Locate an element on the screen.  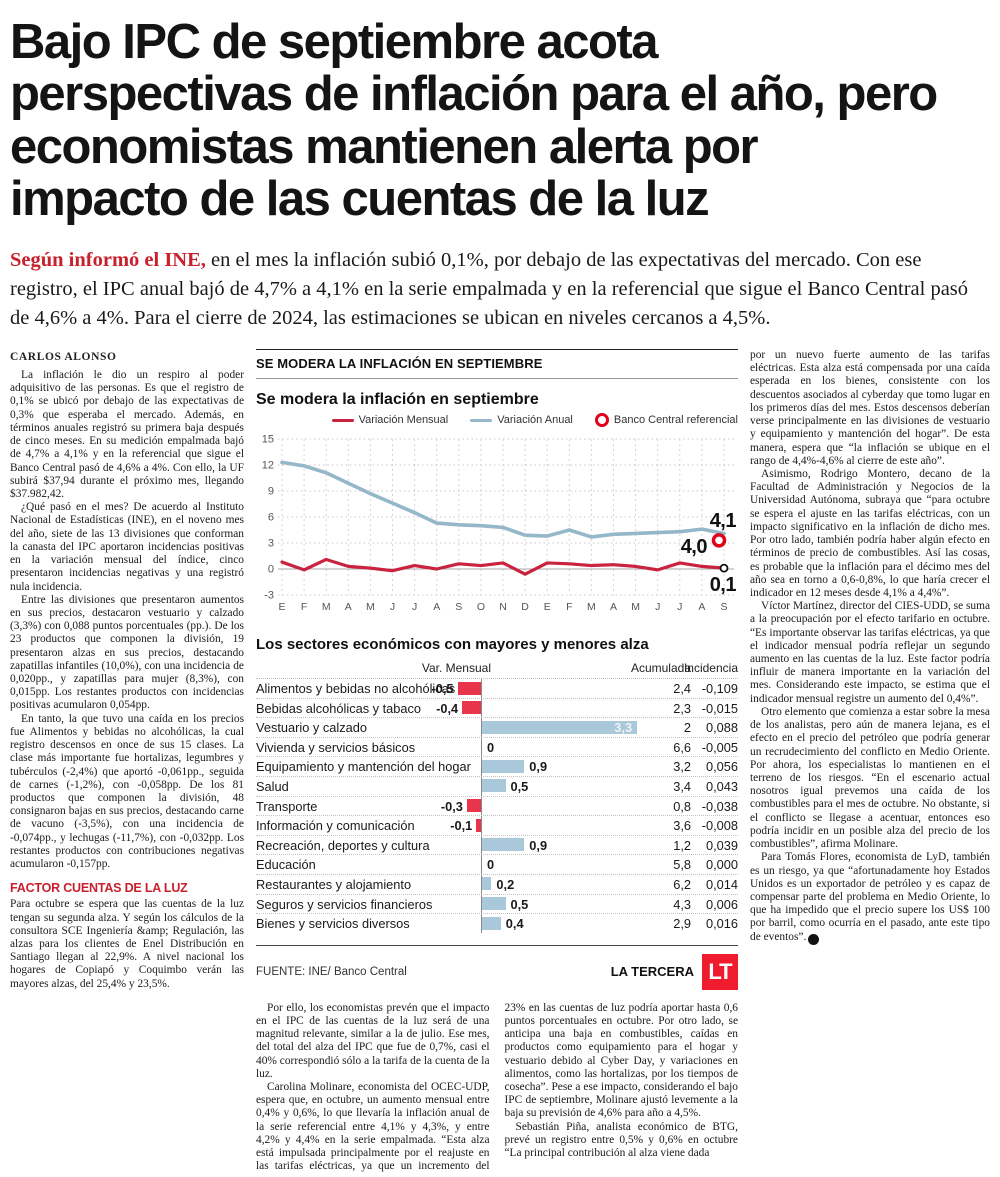
incidencia-value: -0,008 is located at coordinates (719, 826).